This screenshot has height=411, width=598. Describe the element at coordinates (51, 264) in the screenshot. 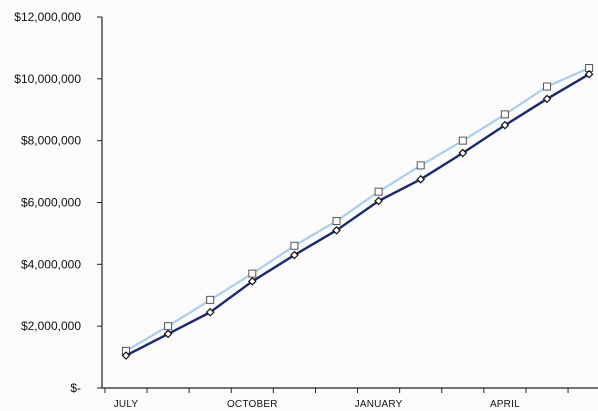

I see `y-tick-label: $4,000,000` at that location.